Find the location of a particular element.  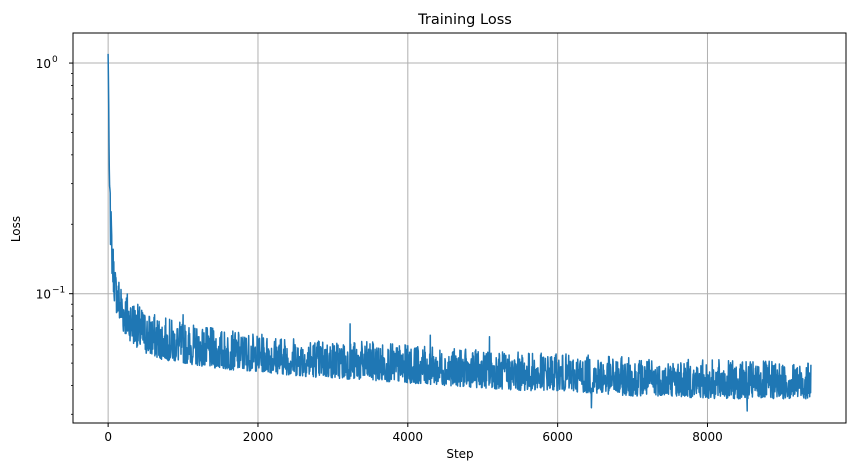

y-tick-exponent: 0 is located at coordinates (55, 60).